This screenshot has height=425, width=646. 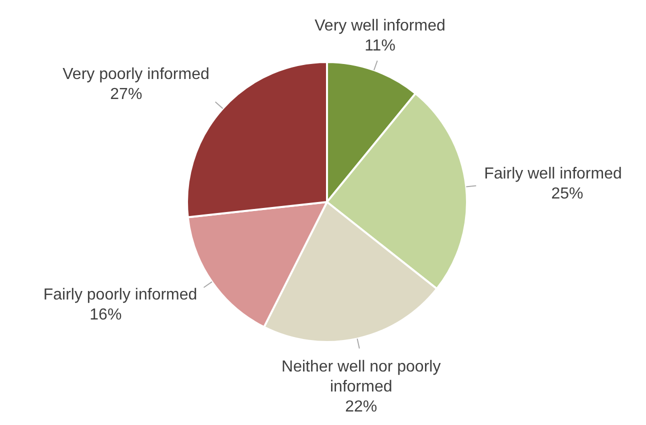 I want to click on data-label: 27%, so click(x=126, y=95).